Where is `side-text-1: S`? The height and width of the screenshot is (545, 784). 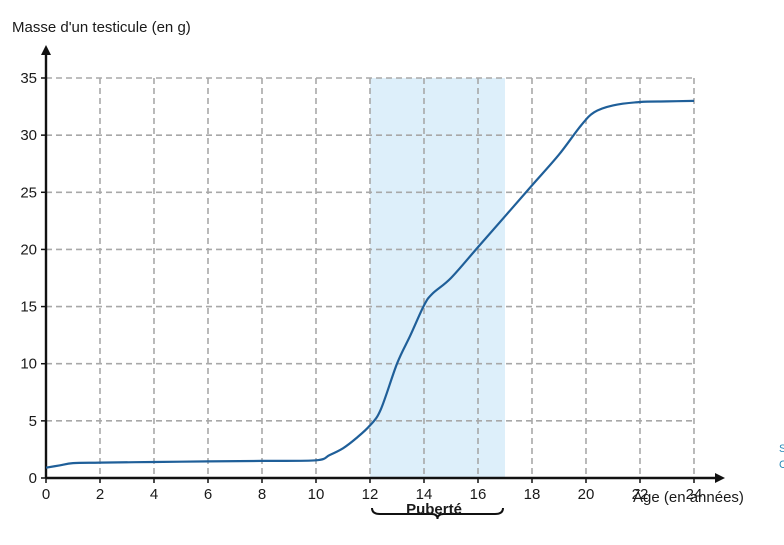 side-text-1: S is located at coordinates (781, 449).